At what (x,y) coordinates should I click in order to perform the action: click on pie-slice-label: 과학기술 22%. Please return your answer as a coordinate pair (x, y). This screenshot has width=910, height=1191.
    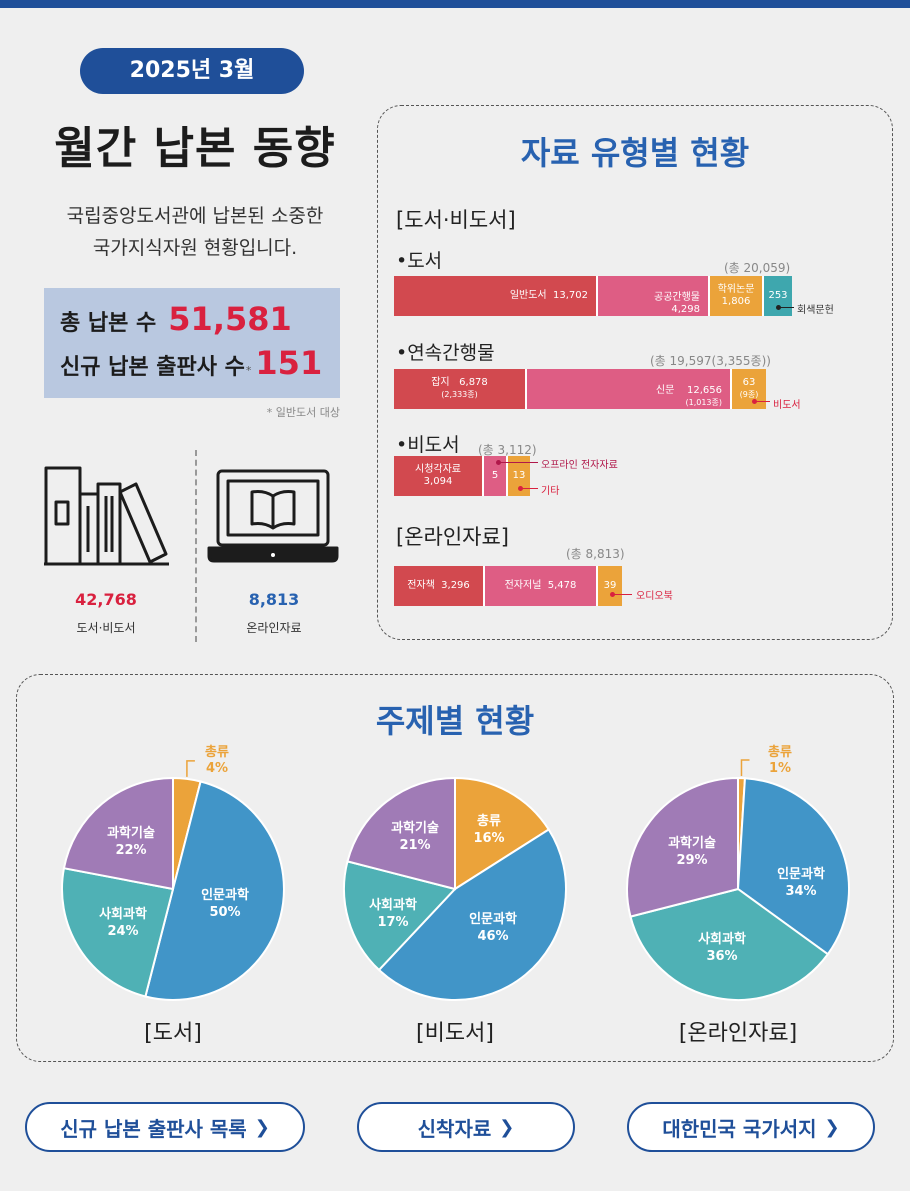
    Looking at the image, I should click on (131, 842).